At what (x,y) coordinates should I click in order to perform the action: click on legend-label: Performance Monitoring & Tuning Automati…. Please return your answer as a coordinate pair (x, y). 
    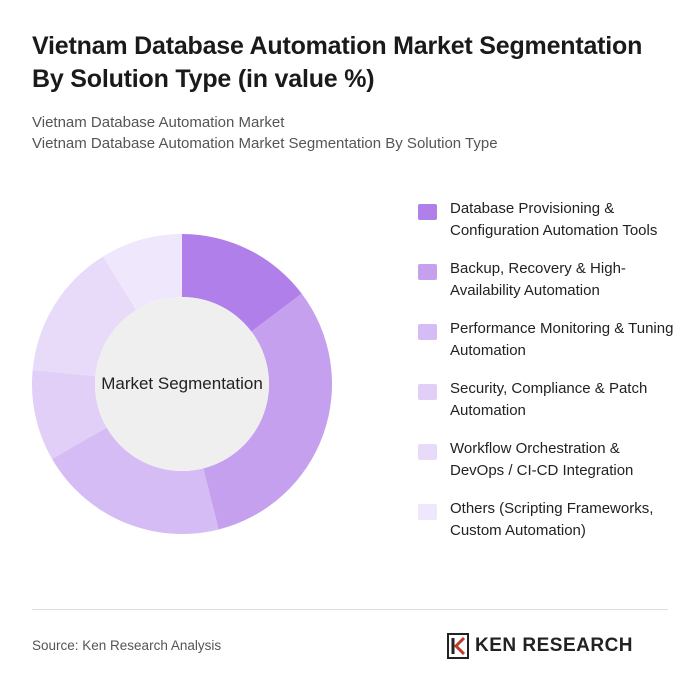
    Looking at the image, I should click on (562, 339).